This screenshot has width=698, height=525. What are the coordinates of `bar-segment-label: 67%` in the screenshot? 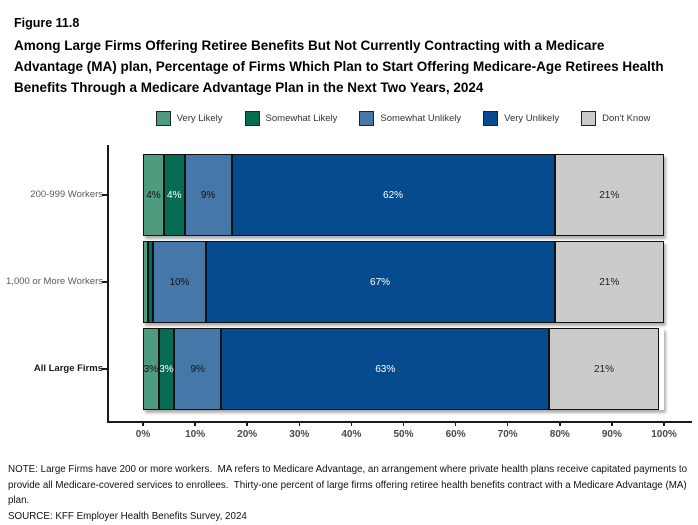 It's located at (380, 282).